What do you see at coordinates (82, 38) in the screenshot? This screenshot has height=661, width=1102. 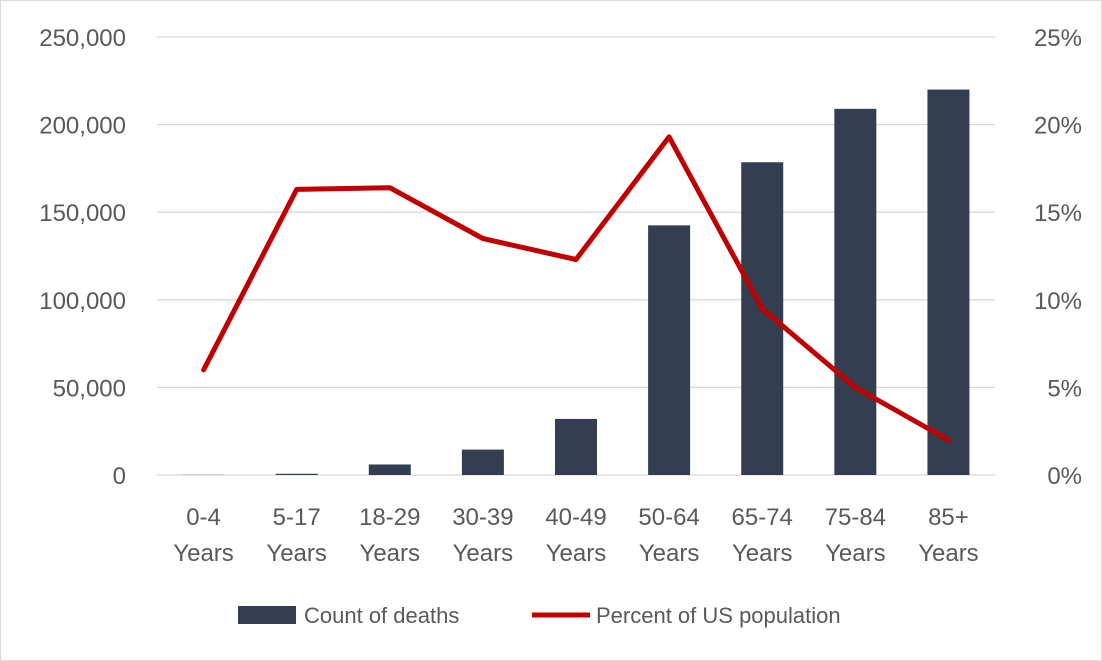 I see `left-axis-tick-label: 250,000` at bounding box center [82, 38].